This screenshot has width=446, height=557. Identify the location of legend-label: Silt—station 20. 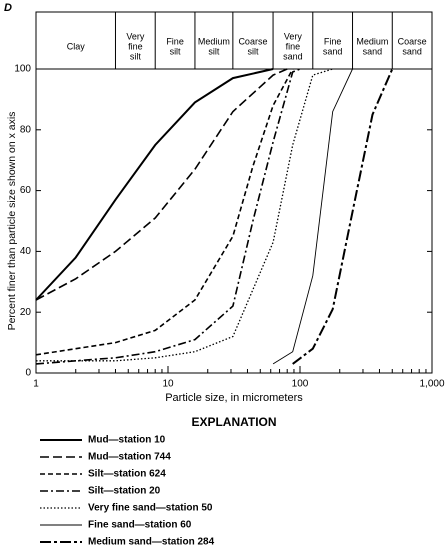
(124, 491).